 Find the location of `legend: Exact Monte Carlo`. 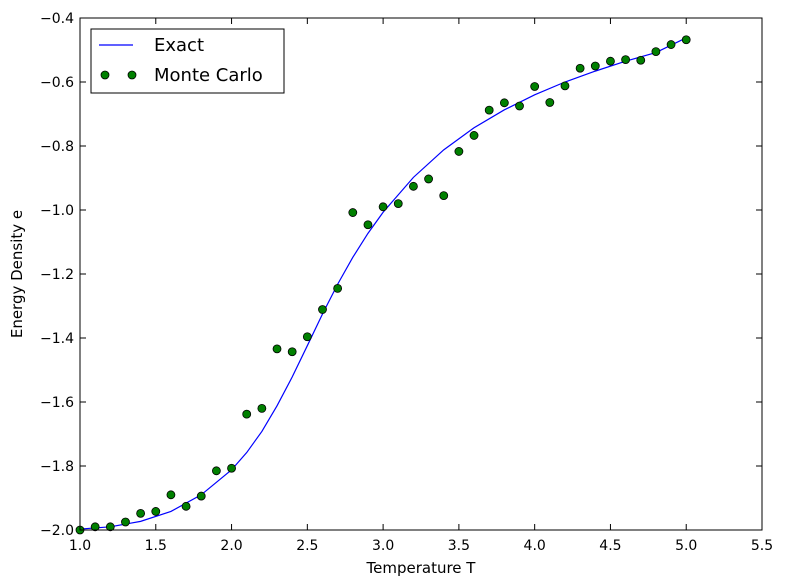

legend: Exact Monte Carlo is located at coordinates (187, 61).